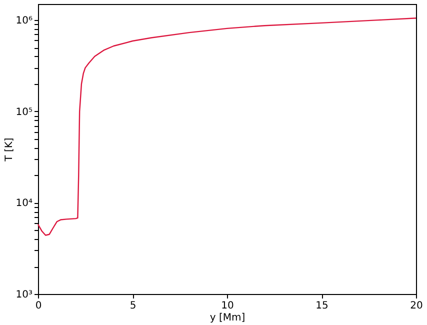 This screenshot has width=427, height=325. Describe the element at coordinates (133, 306) in the screenshot. I see `x-tick-label: 5` at that location.